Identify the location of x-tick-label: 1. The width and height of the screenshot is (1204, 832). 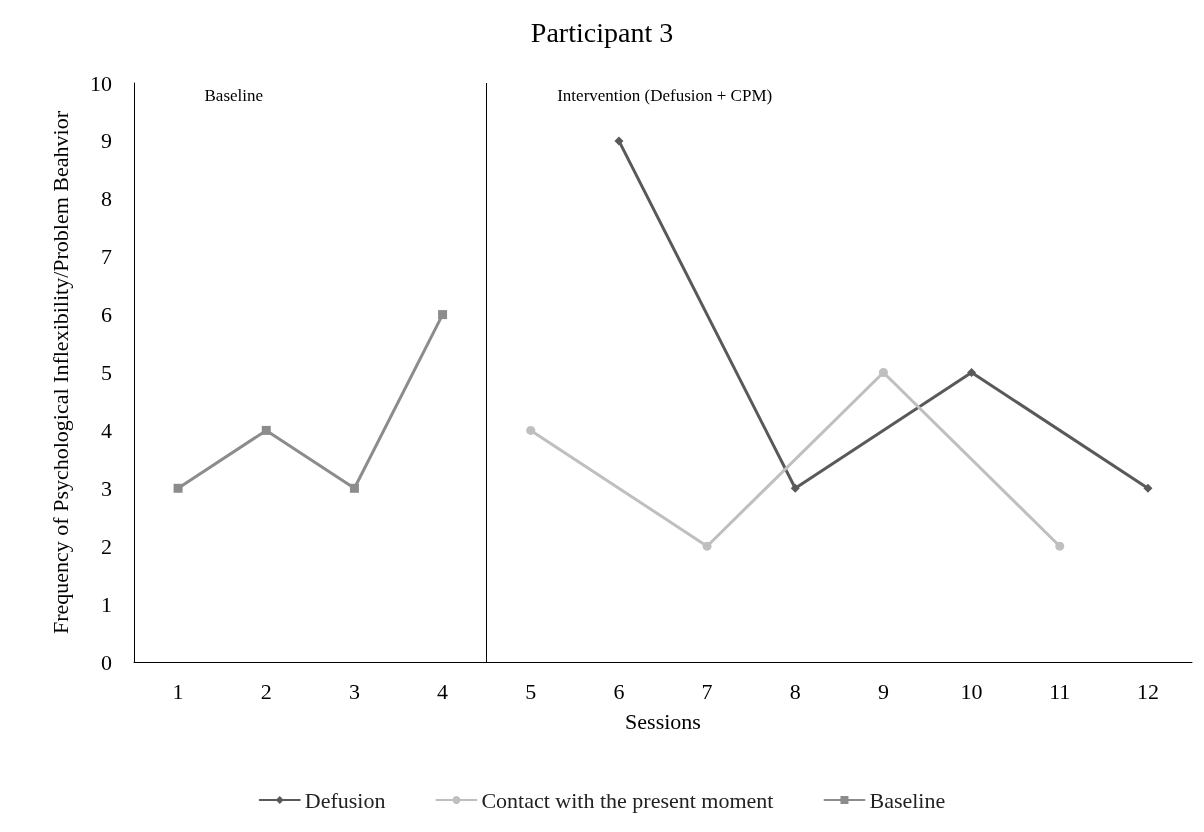
(178, 691).